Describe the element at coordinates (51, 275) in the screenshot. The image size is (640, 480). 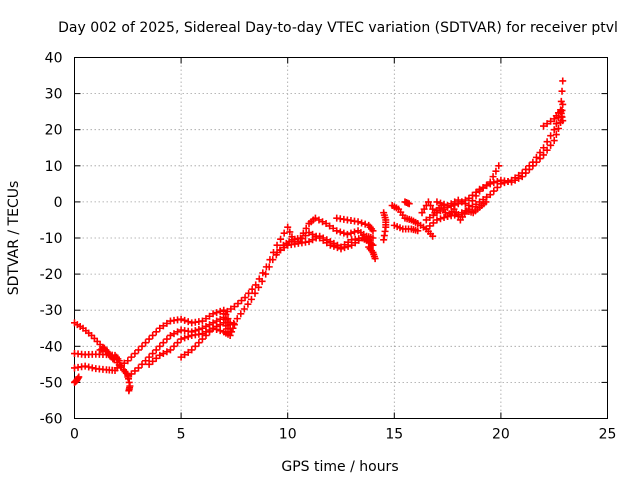
I see `y-tick-label: -20` at that location.